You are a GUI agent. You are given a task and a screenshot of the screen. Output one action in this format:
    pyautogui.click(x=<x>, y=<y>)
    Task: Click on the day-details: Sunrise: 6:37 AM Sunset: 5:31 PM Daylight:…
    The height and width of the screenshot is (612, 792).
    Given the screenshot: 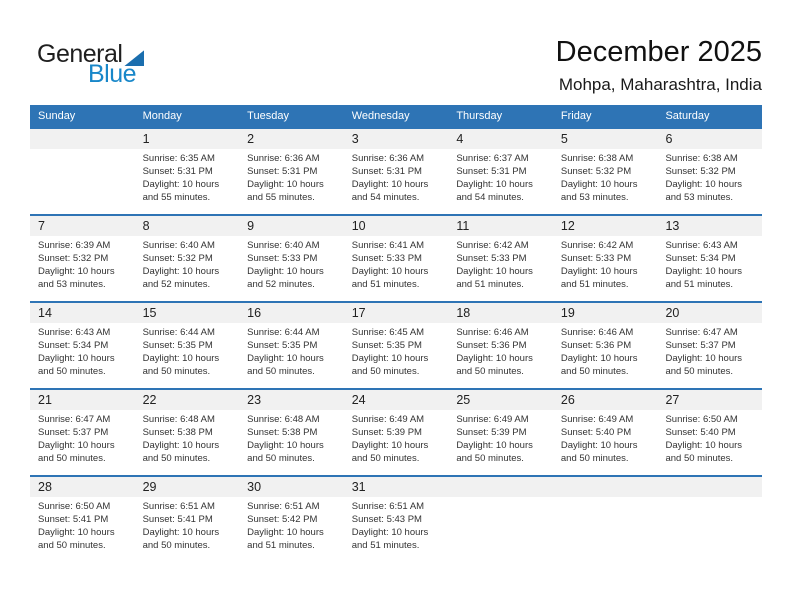 What is the action you would take?
    pyautogui.click(x=500, y=176)
    